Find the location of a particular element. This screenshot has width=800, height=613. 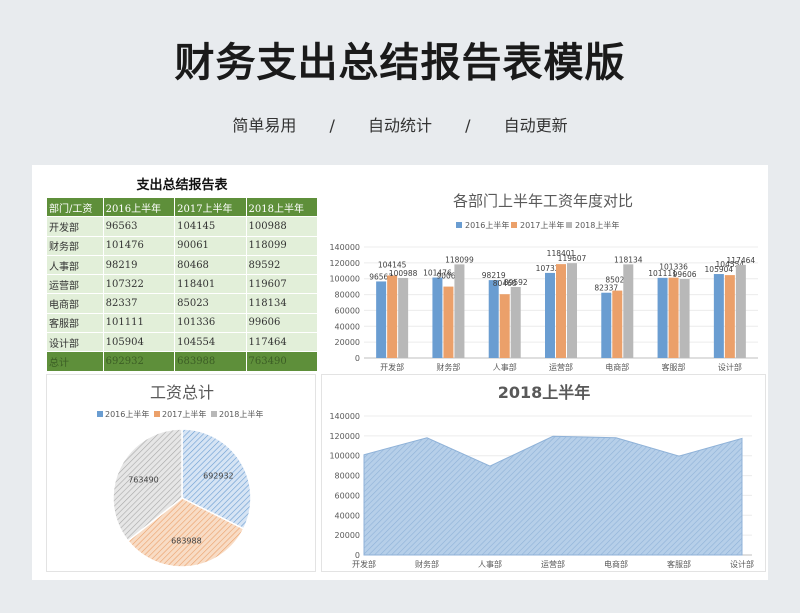

header-cell: 2018上半年 is located at coordinates (282, 207).